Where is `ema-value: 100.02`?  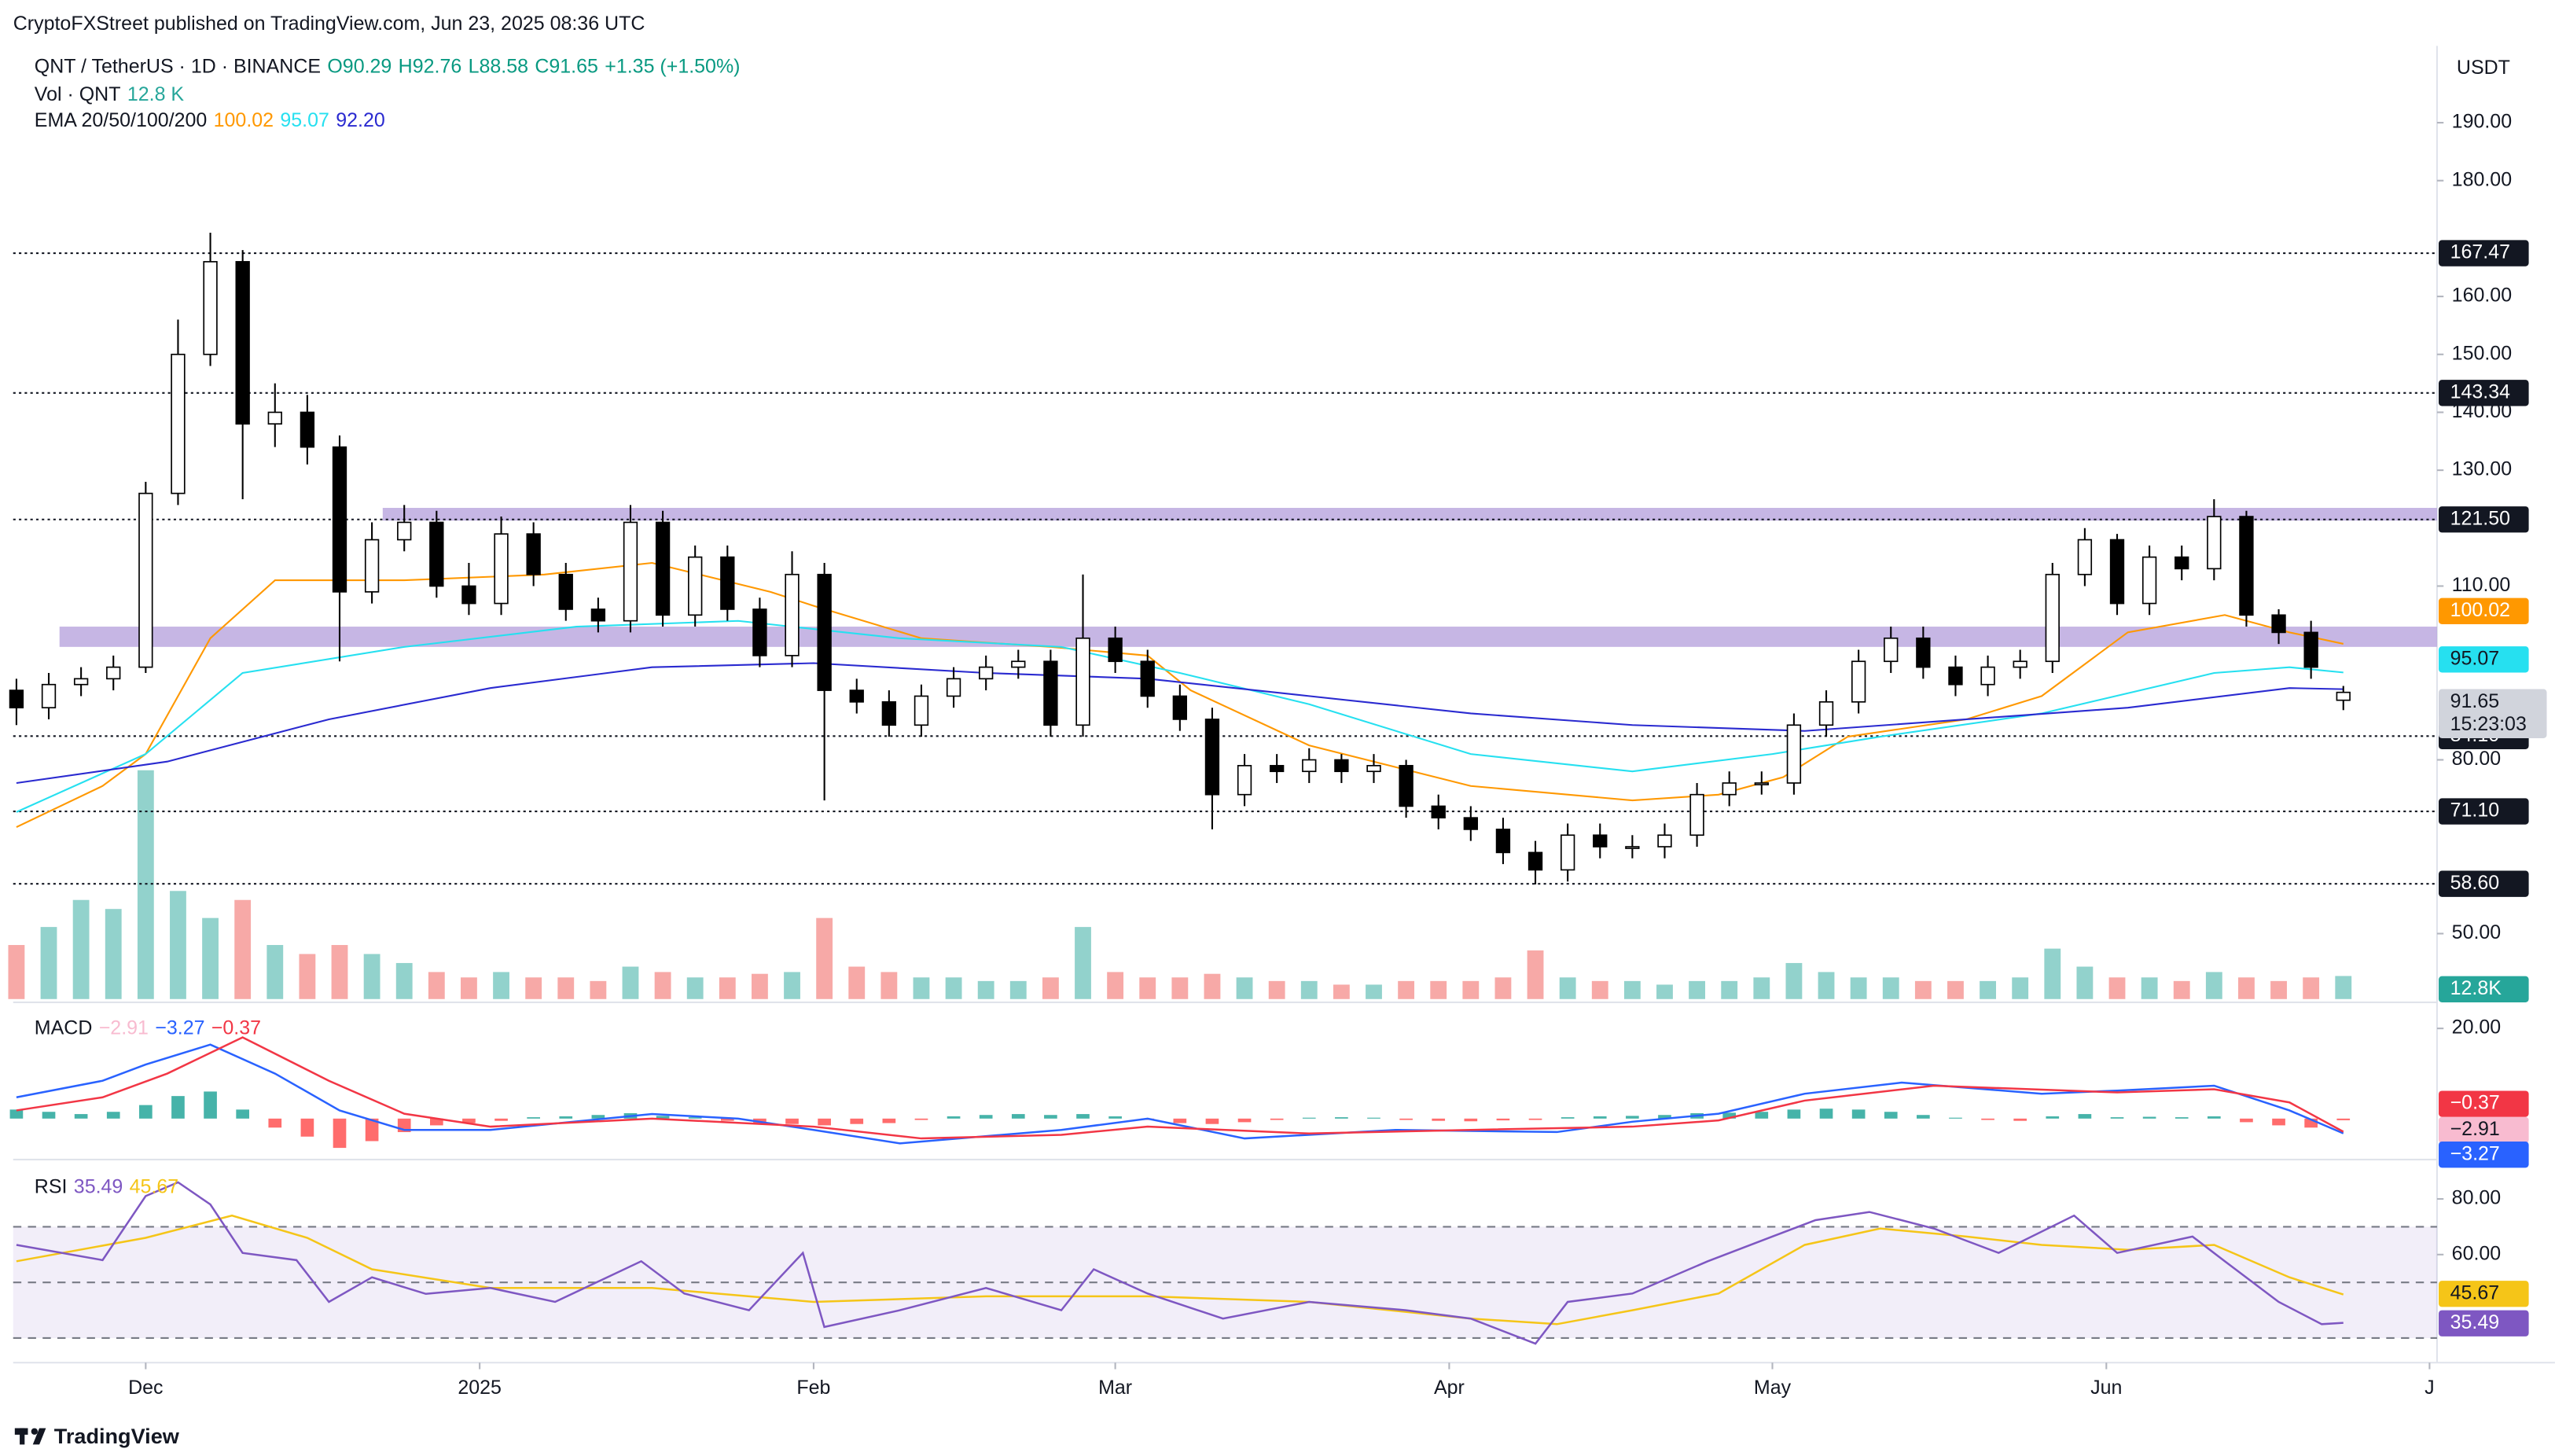 ema-value: 100.02 is located at coordinates (244, 120).